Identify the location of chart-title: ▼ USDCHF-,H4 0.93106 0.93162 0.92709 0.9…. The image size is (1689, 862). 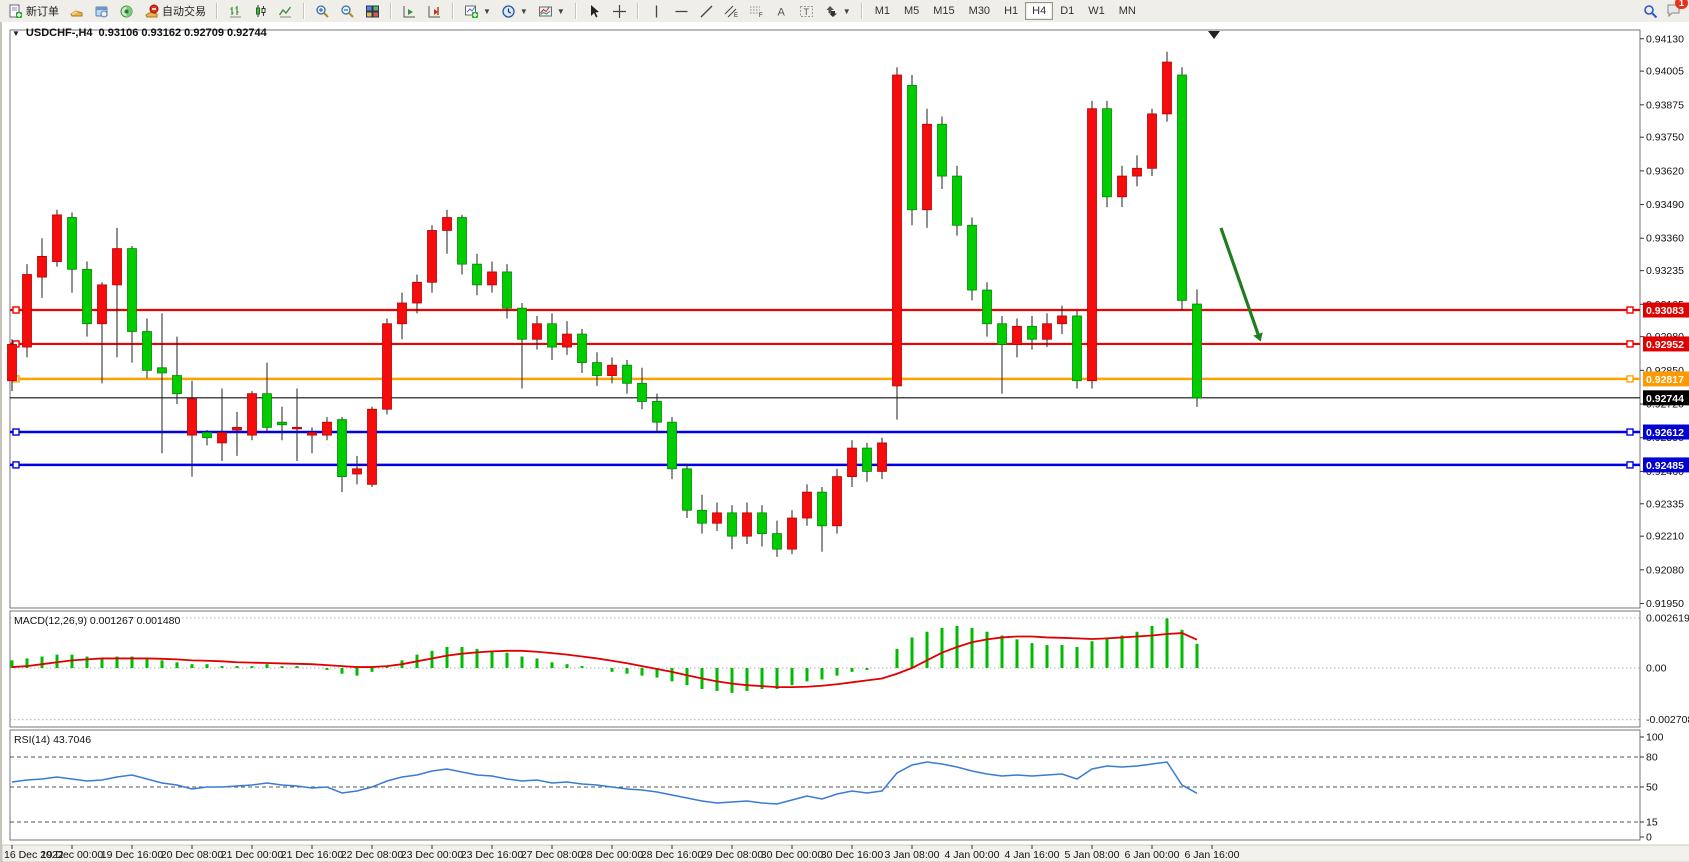
(139, 33).